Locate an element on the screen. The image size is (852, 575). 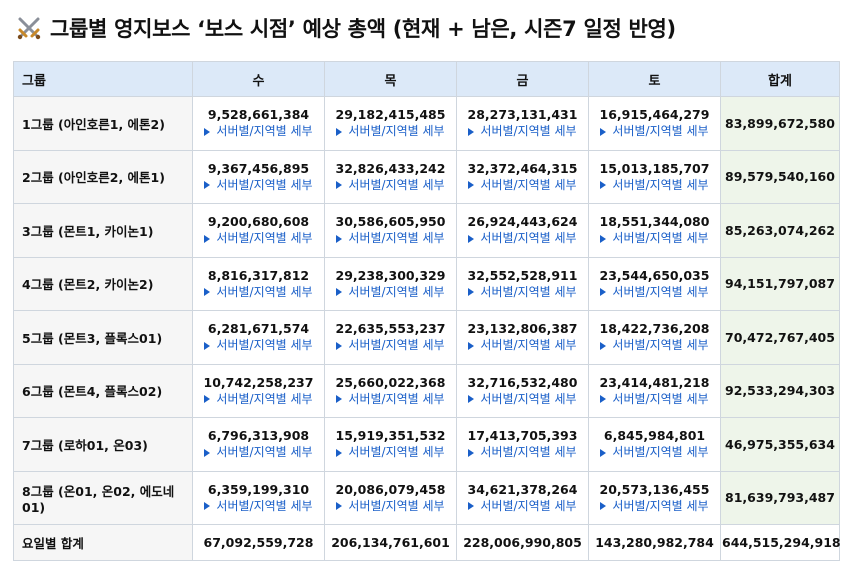
crossed-swords-icon is located at coordinates (29, 28).